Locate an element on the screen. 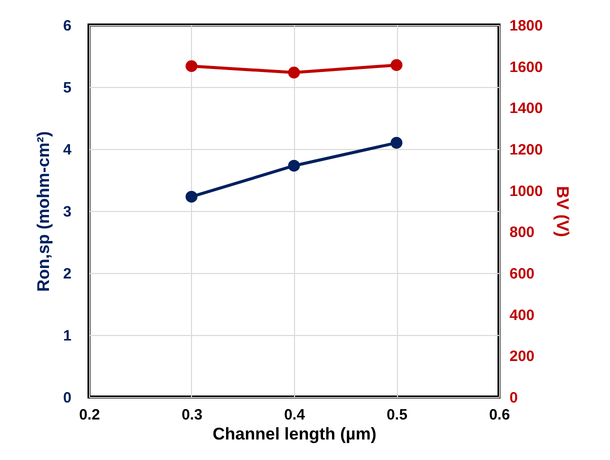 This screenshot has height=460, width=610. x-tick-label: 0.4 is located at coordinates (295, 415).